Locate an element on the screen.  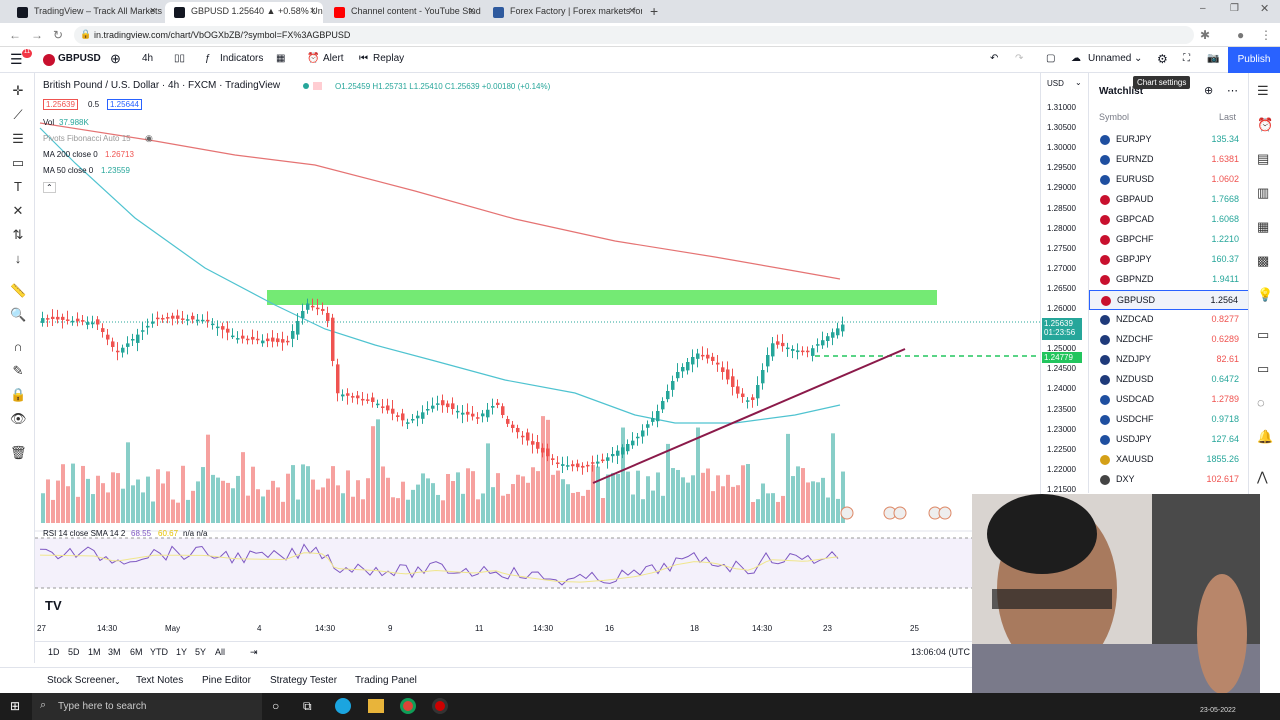
symbol-search-button: GBPUSD is located at coordinates (79, 58).